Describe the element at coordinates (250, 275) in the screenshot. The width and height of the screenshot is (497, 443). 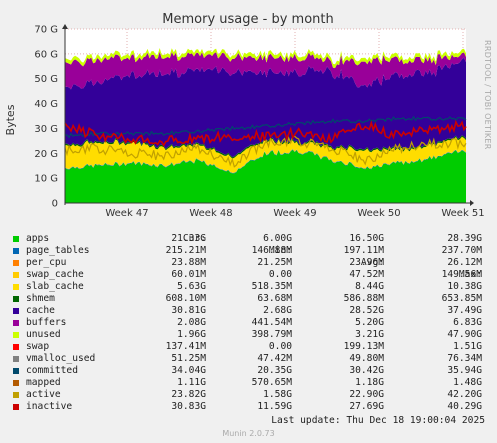
I see `legend-row-swap_cache: swap_cache 60.01M 0.00 47.52M 149.56M` at that location.